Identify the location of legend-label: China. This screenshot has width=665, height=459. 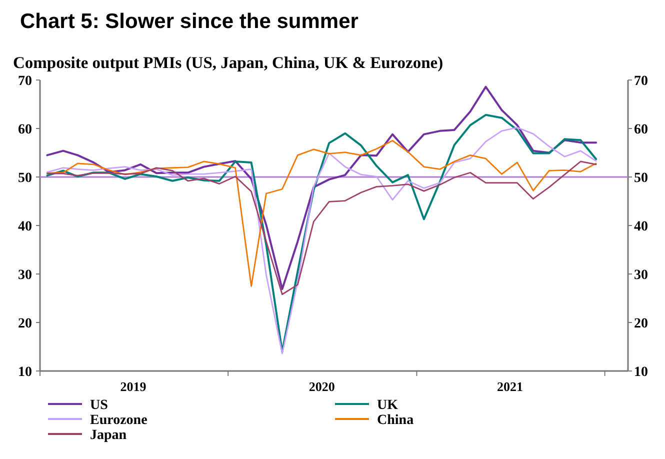
(395, 420).